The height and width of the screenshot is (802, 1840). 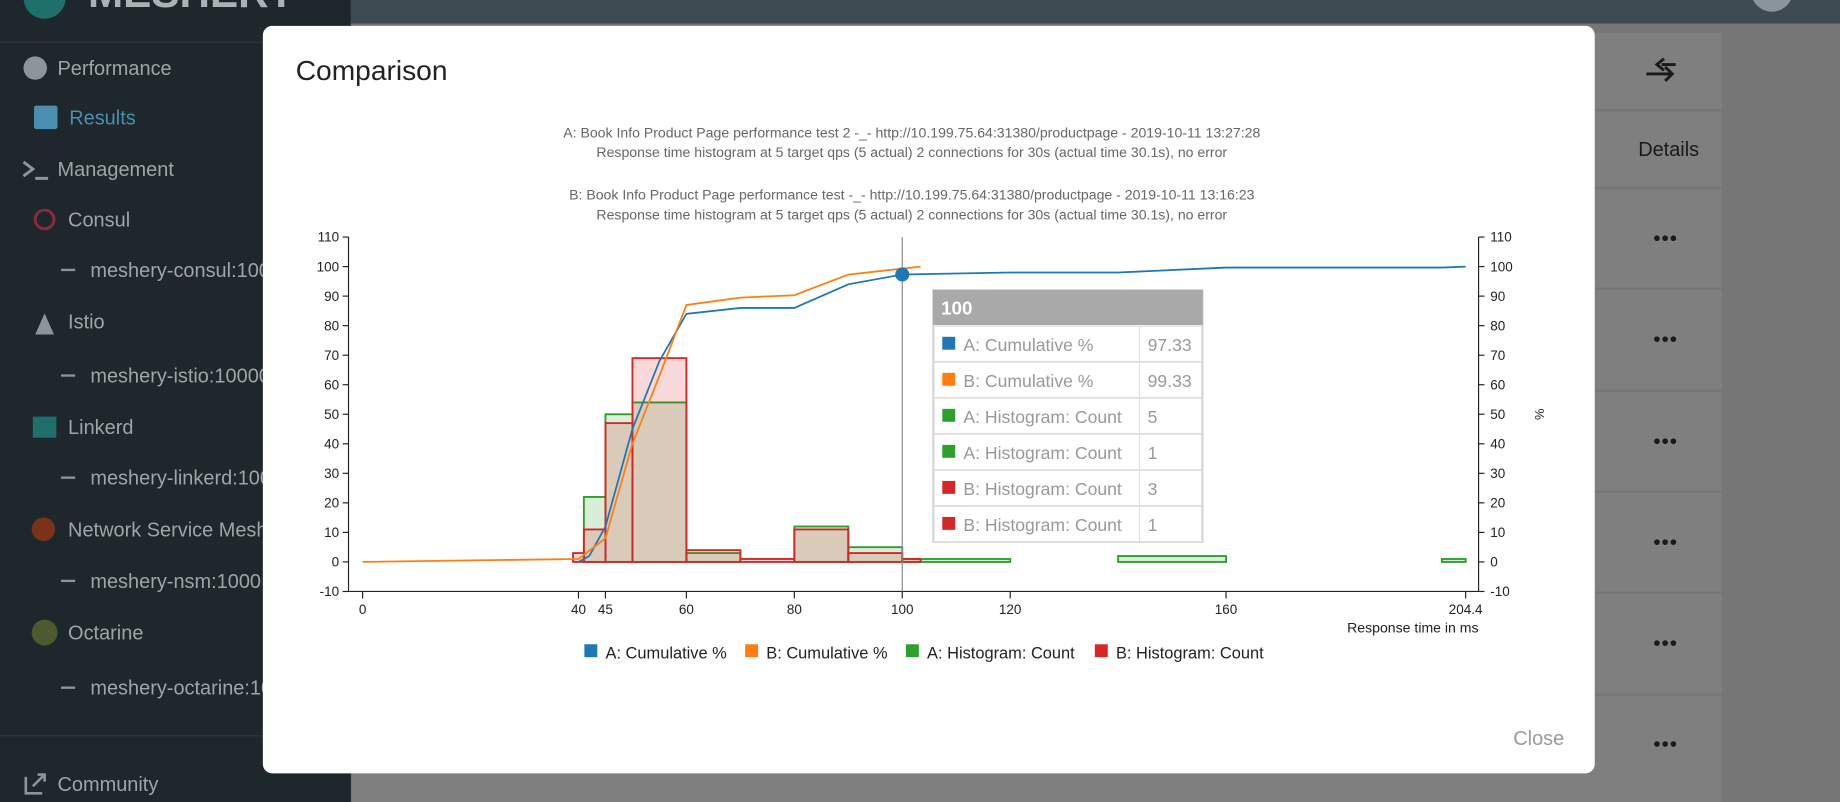 I want to click on y-tick-label: 0, so click(x=335, y=562).